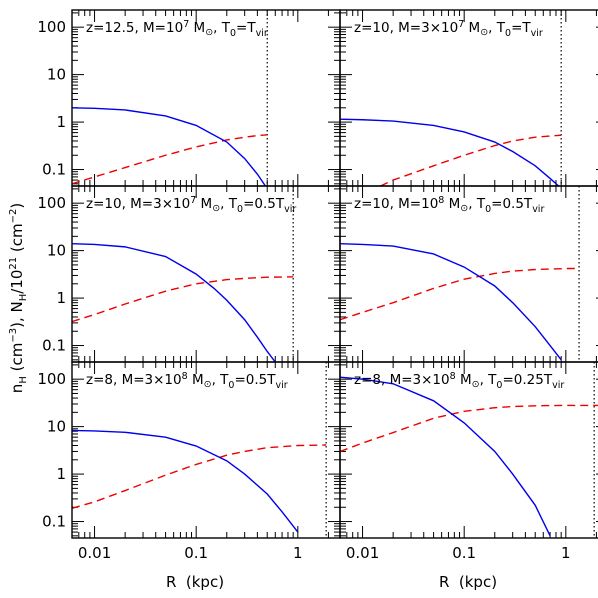  What do you see at coordinates (17, 389) in the screenshot?
I see `y-axis-label-nh: n` at bounding box center [17, 389].